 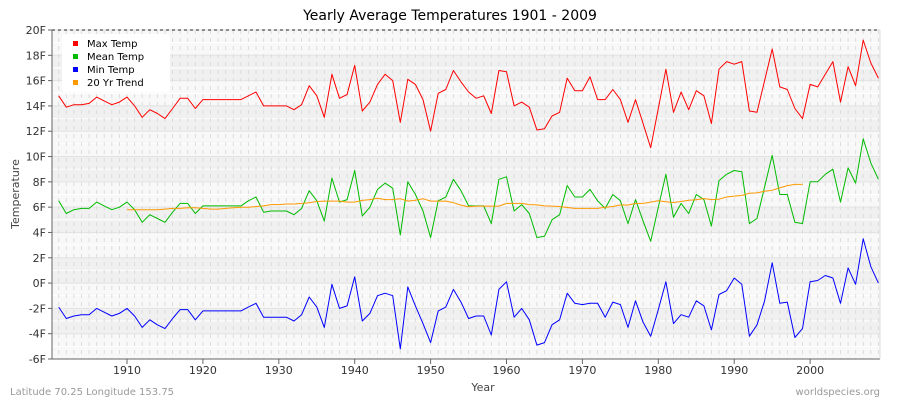 I want to click on x-tick-label: 1970, so click(x=582, y=370).